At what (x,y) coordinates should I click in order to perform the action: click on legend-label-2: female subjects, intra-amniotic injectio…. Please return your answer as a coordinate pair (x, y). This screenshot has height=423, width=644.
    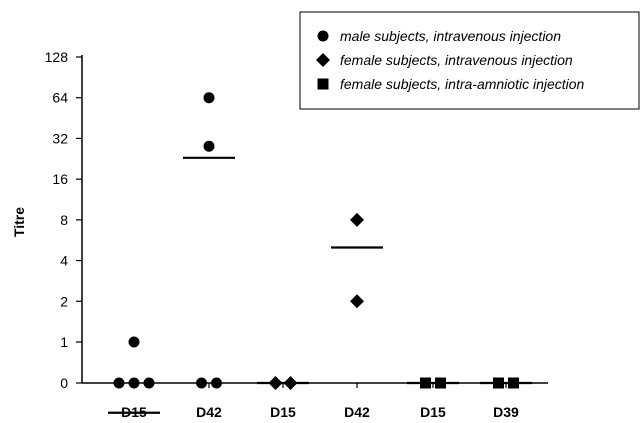
    Looking at the image, I should click on (462, 84).